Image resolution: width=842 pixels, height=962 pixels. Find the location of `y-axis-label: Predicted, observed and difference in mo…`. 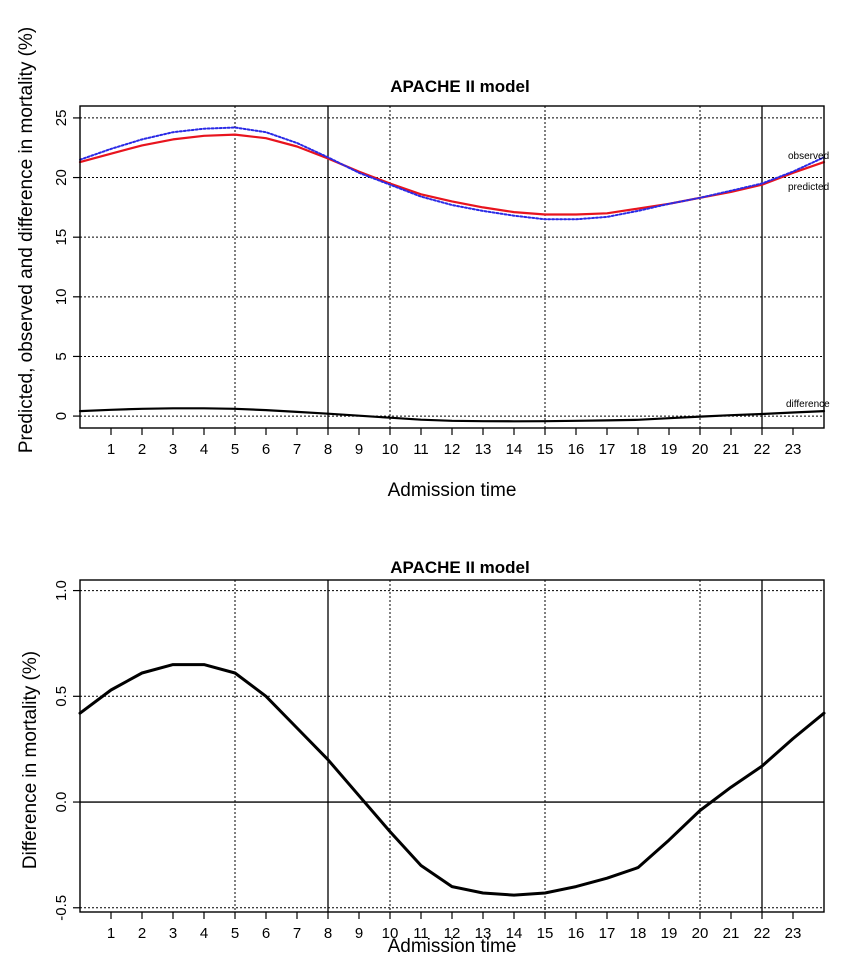

y-axis-label: Predicted, observed and difference in mo… is located at coordinates (26, 240).